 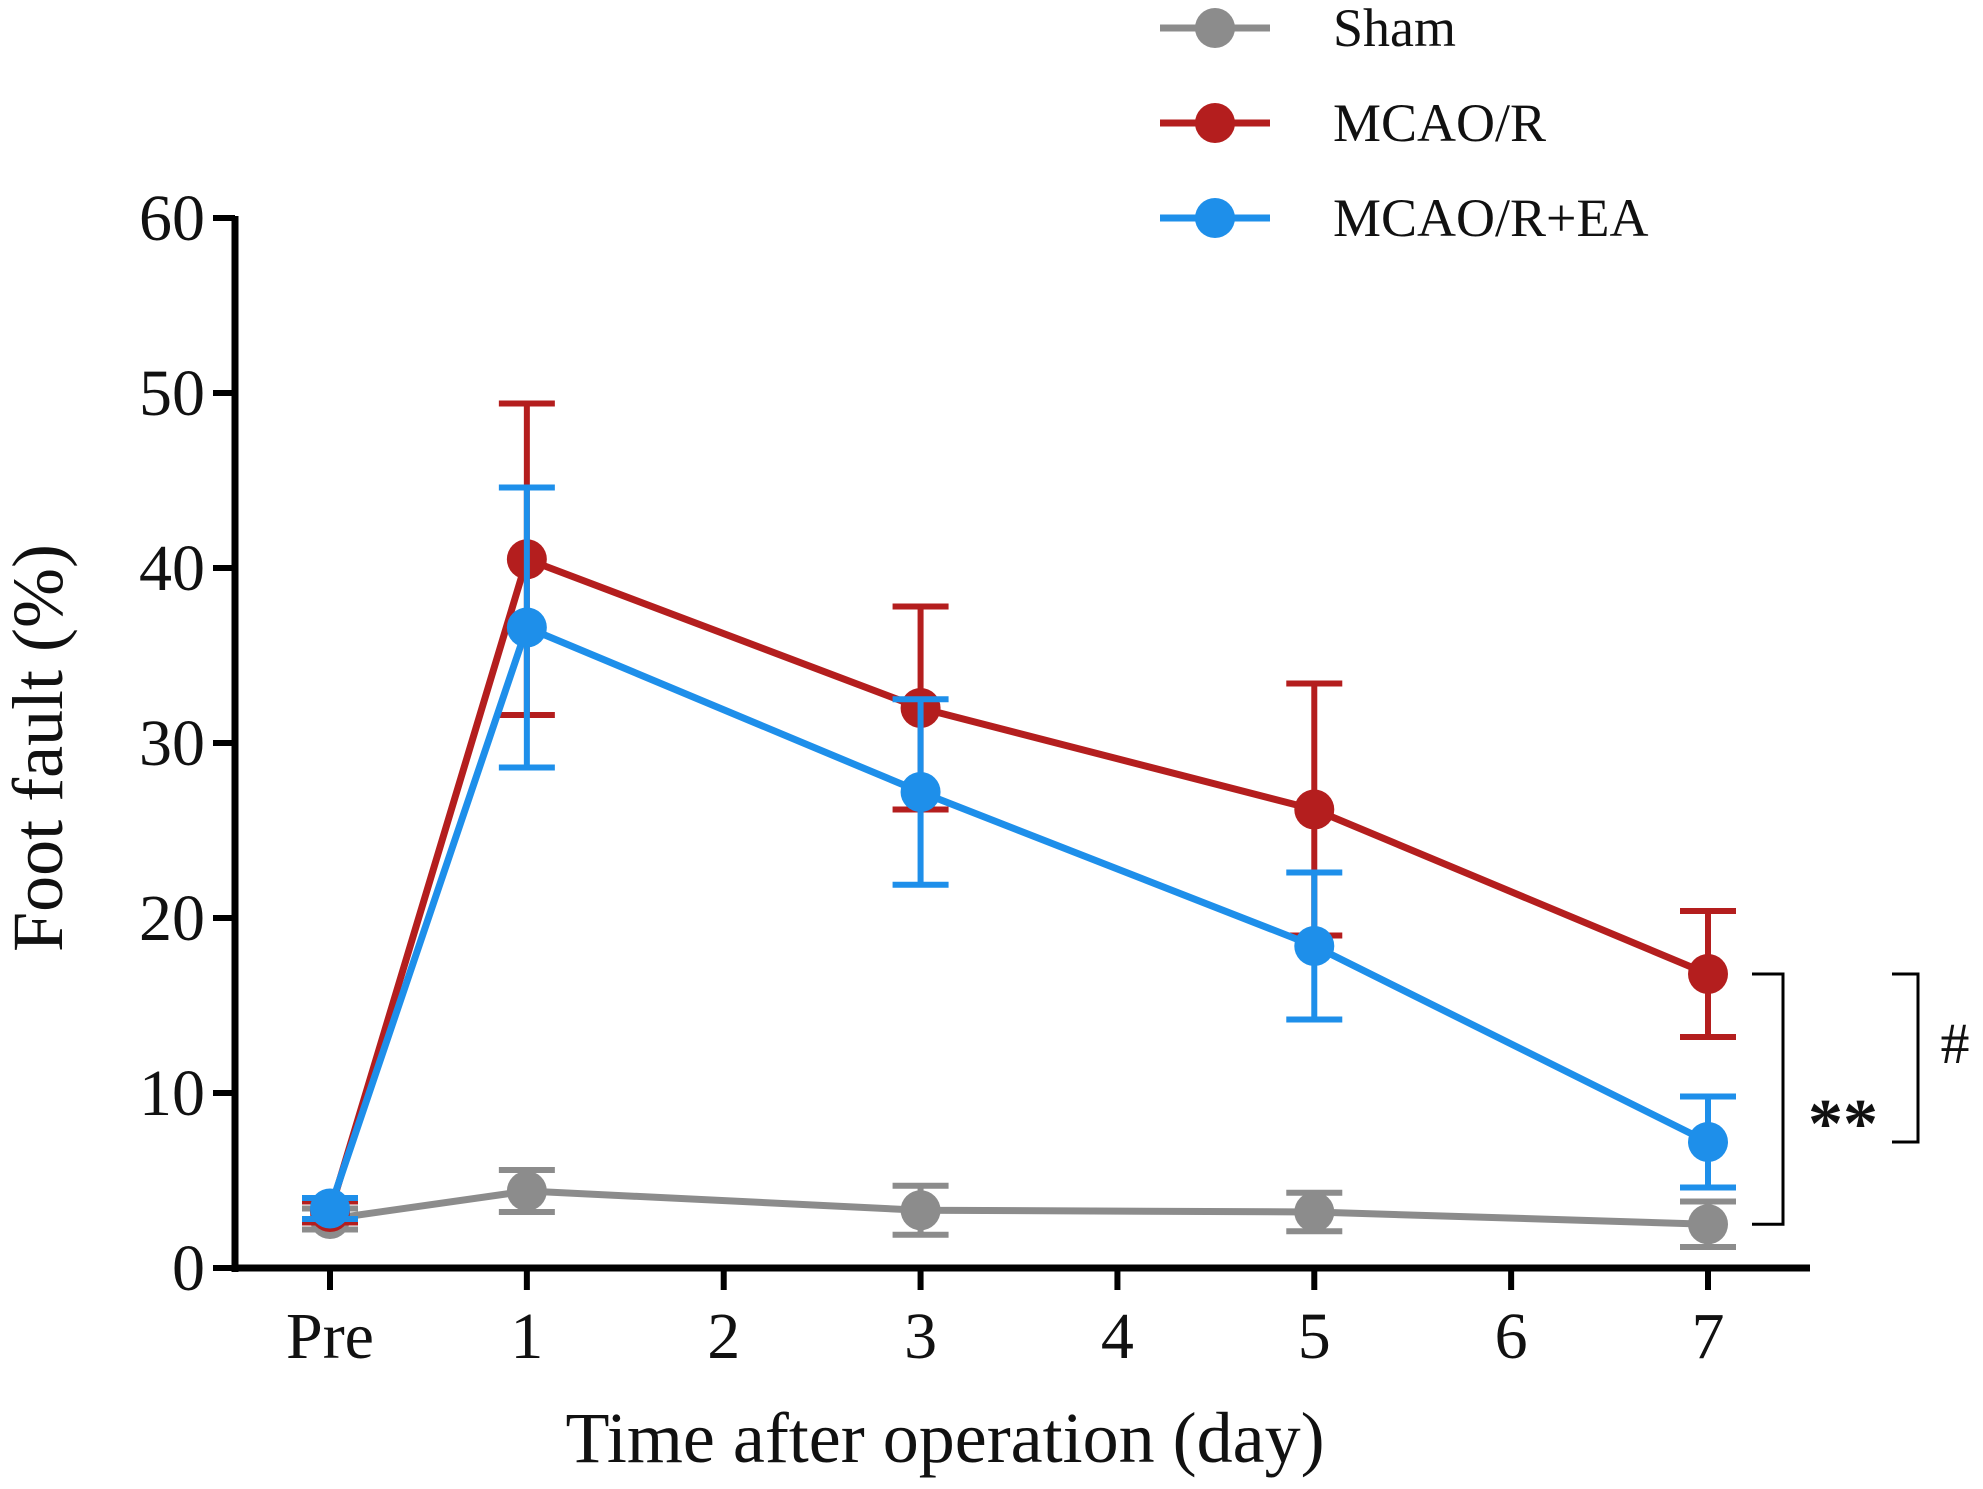 What do you see at coordinates (1708, 1336) in the screenshot?
I see `x-tick-label-7: 7` at bounding box center [1708, 1336].